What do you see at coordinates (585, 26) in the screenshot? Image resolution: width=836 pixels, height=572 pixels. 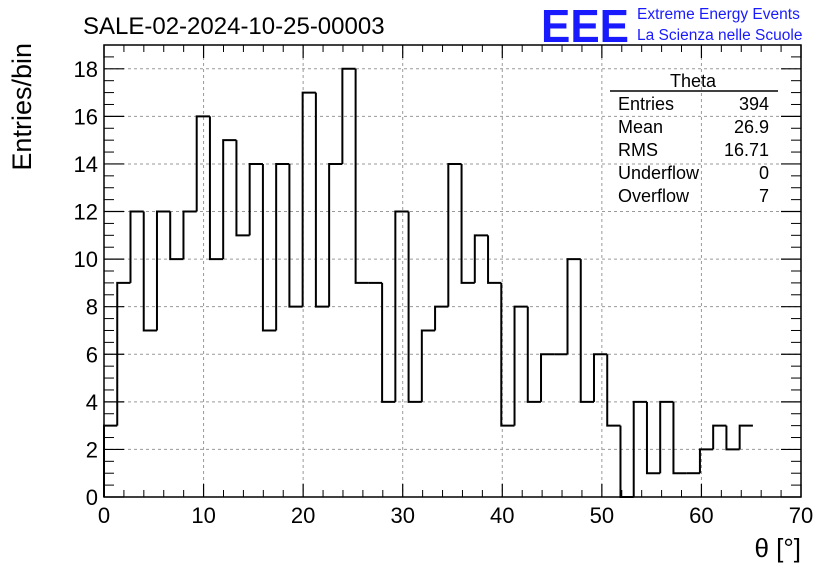 I see `eee-logo-letters: EEE` at bounding box center [585, 26].